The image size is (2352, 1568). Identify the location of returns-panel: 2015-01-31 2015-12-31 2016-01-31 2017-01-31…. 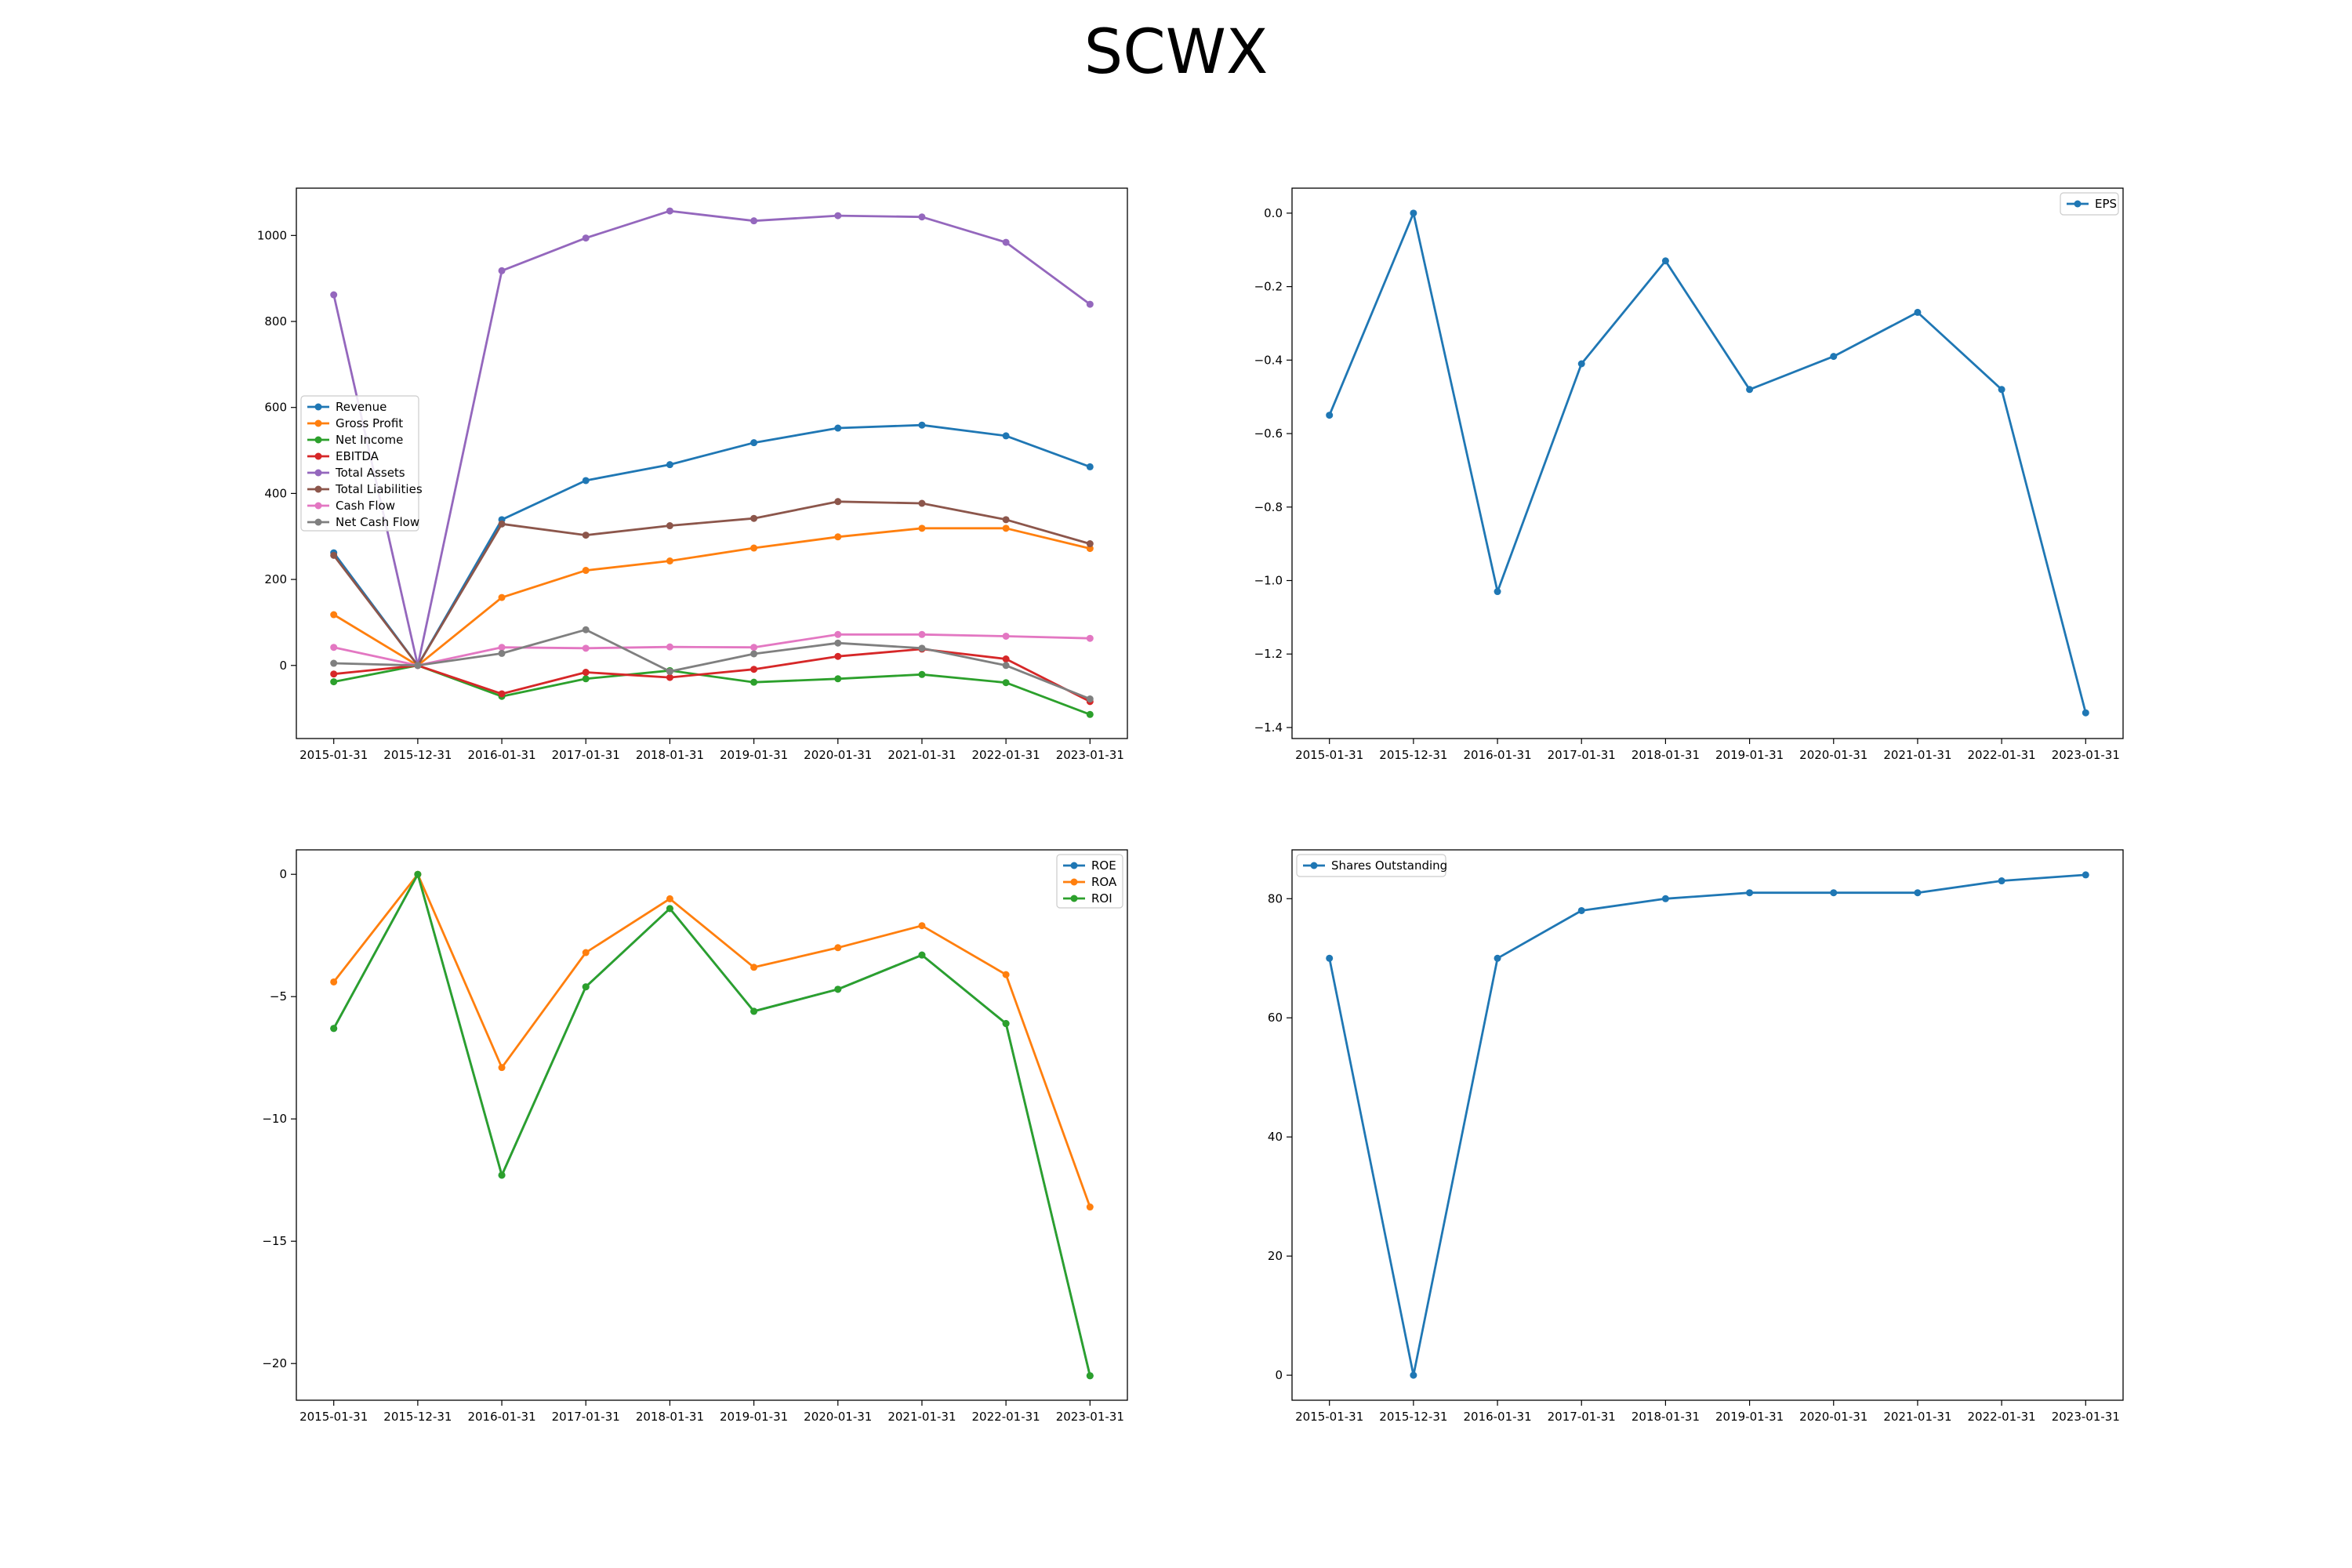
(695, 1136).